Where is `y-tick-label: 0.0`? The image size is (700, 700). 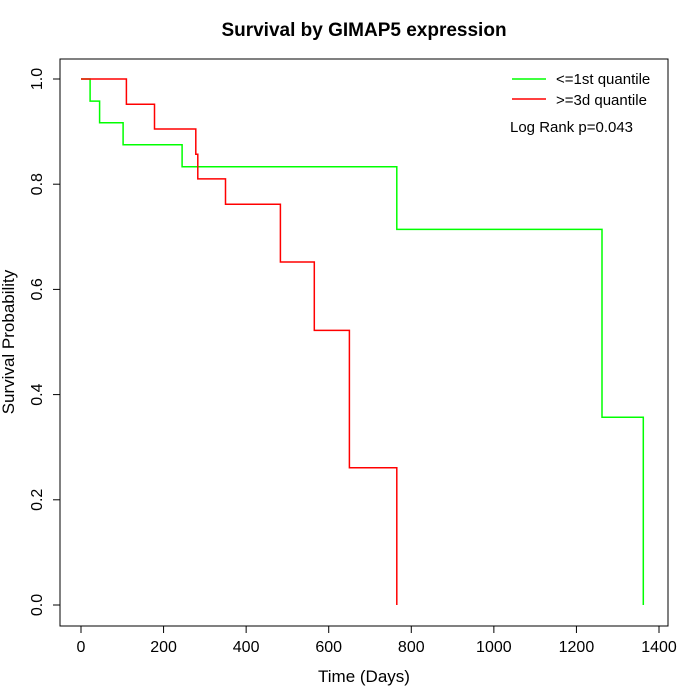 y-tick-label: 0.0 is located at coordinates (37, 605).